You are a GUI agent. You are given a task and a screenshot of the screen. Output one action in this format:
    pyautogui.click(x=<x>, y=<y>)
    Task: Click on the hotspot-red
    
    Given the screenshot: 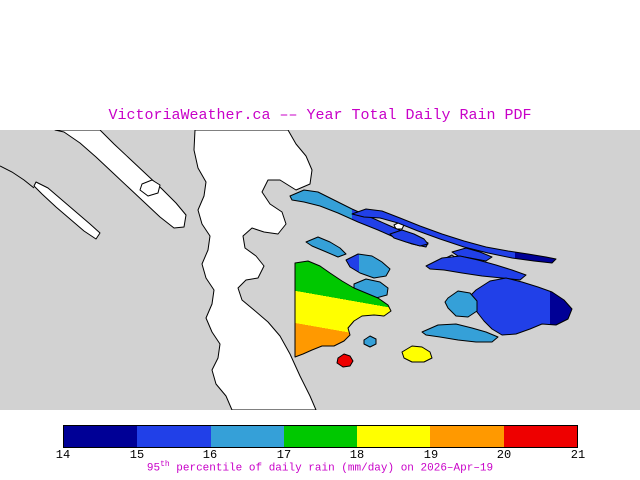 What is the action you would take?
    pyautogui.click(x=345, y=360)
    